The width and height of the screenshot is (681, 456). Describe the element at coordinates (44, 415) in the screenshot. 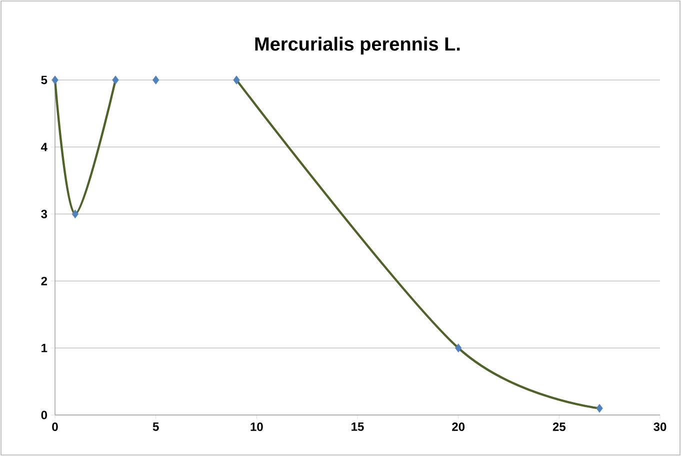

I see `y-tick-label: 0` at that location.